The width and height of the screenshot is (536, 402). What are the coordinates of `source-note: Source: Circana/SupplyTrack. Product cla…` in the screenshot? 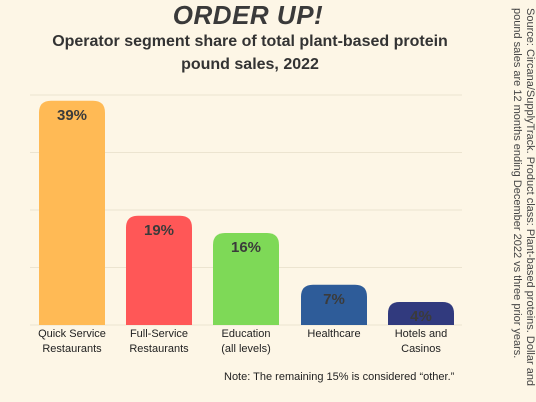 It's located at (523, 197).